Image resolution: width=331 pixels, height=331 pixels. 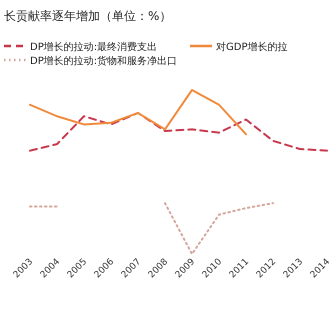 I want to click on legend-label: DP增长的拉动:货物和服务净出口, so click(x=104, y=61).